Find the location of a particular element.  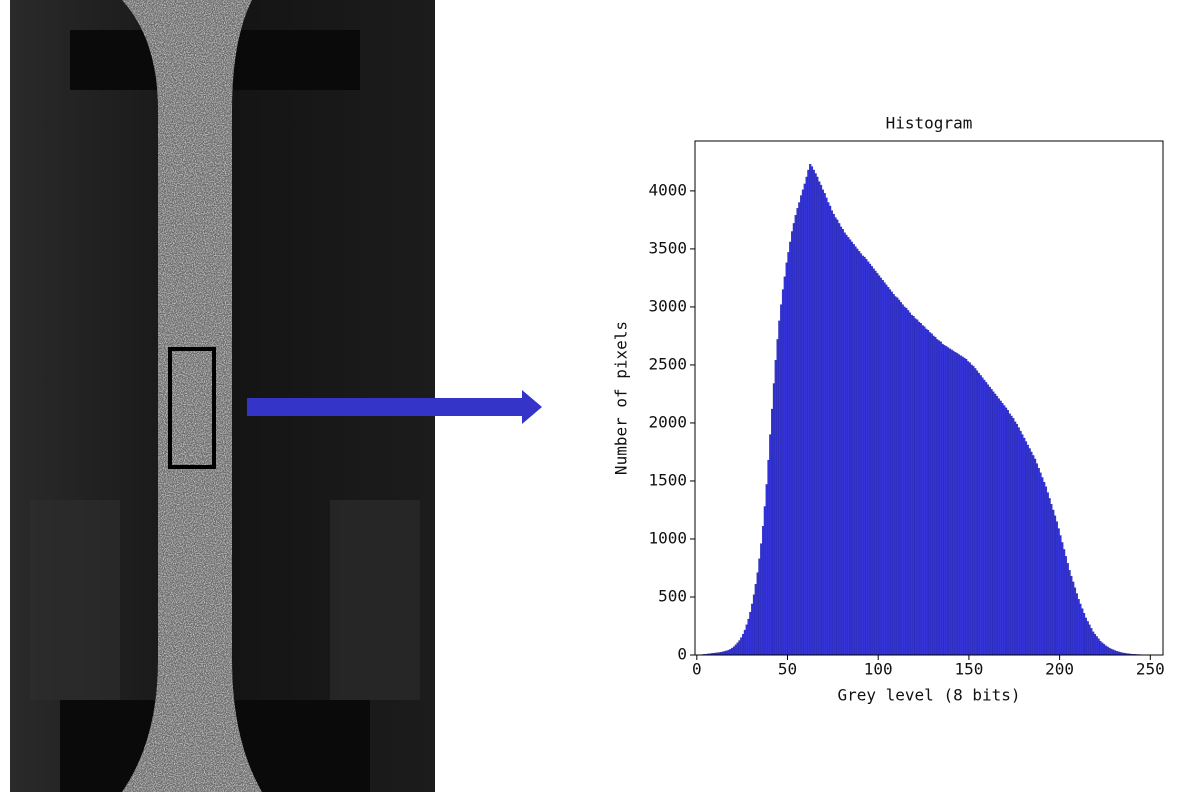

x-tick-label: 250 is located at coordinates (1150, 669).